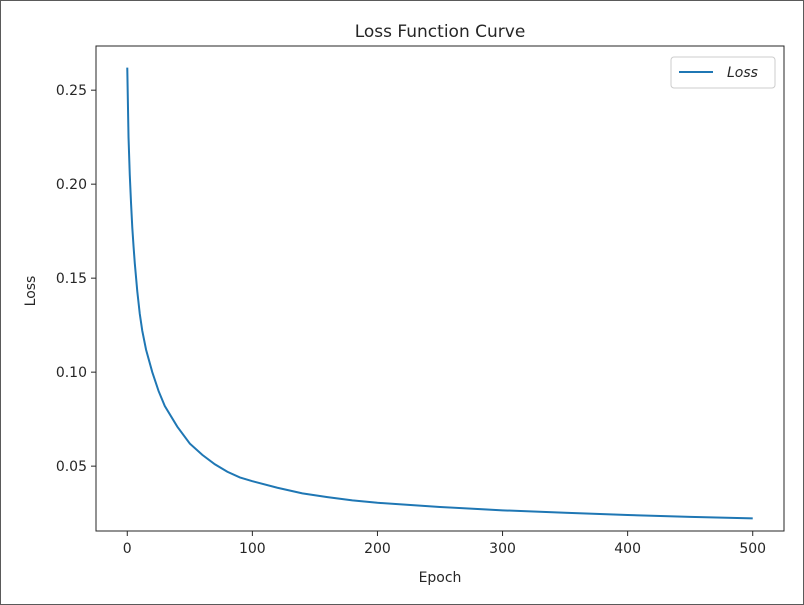 The image size is (804, 605). What do you see at coordinates (742, 73) in the screenshot?
I see `legend-label-loss: Loss` at bounding box center [742, 73].